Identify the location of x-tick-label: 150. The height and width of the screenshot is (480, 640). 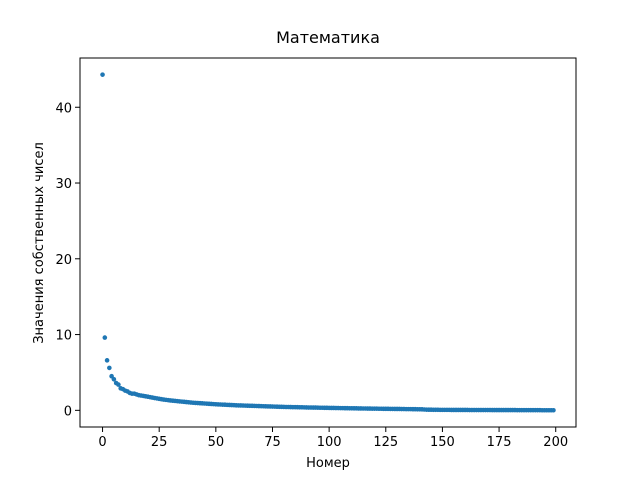
(442, 442).